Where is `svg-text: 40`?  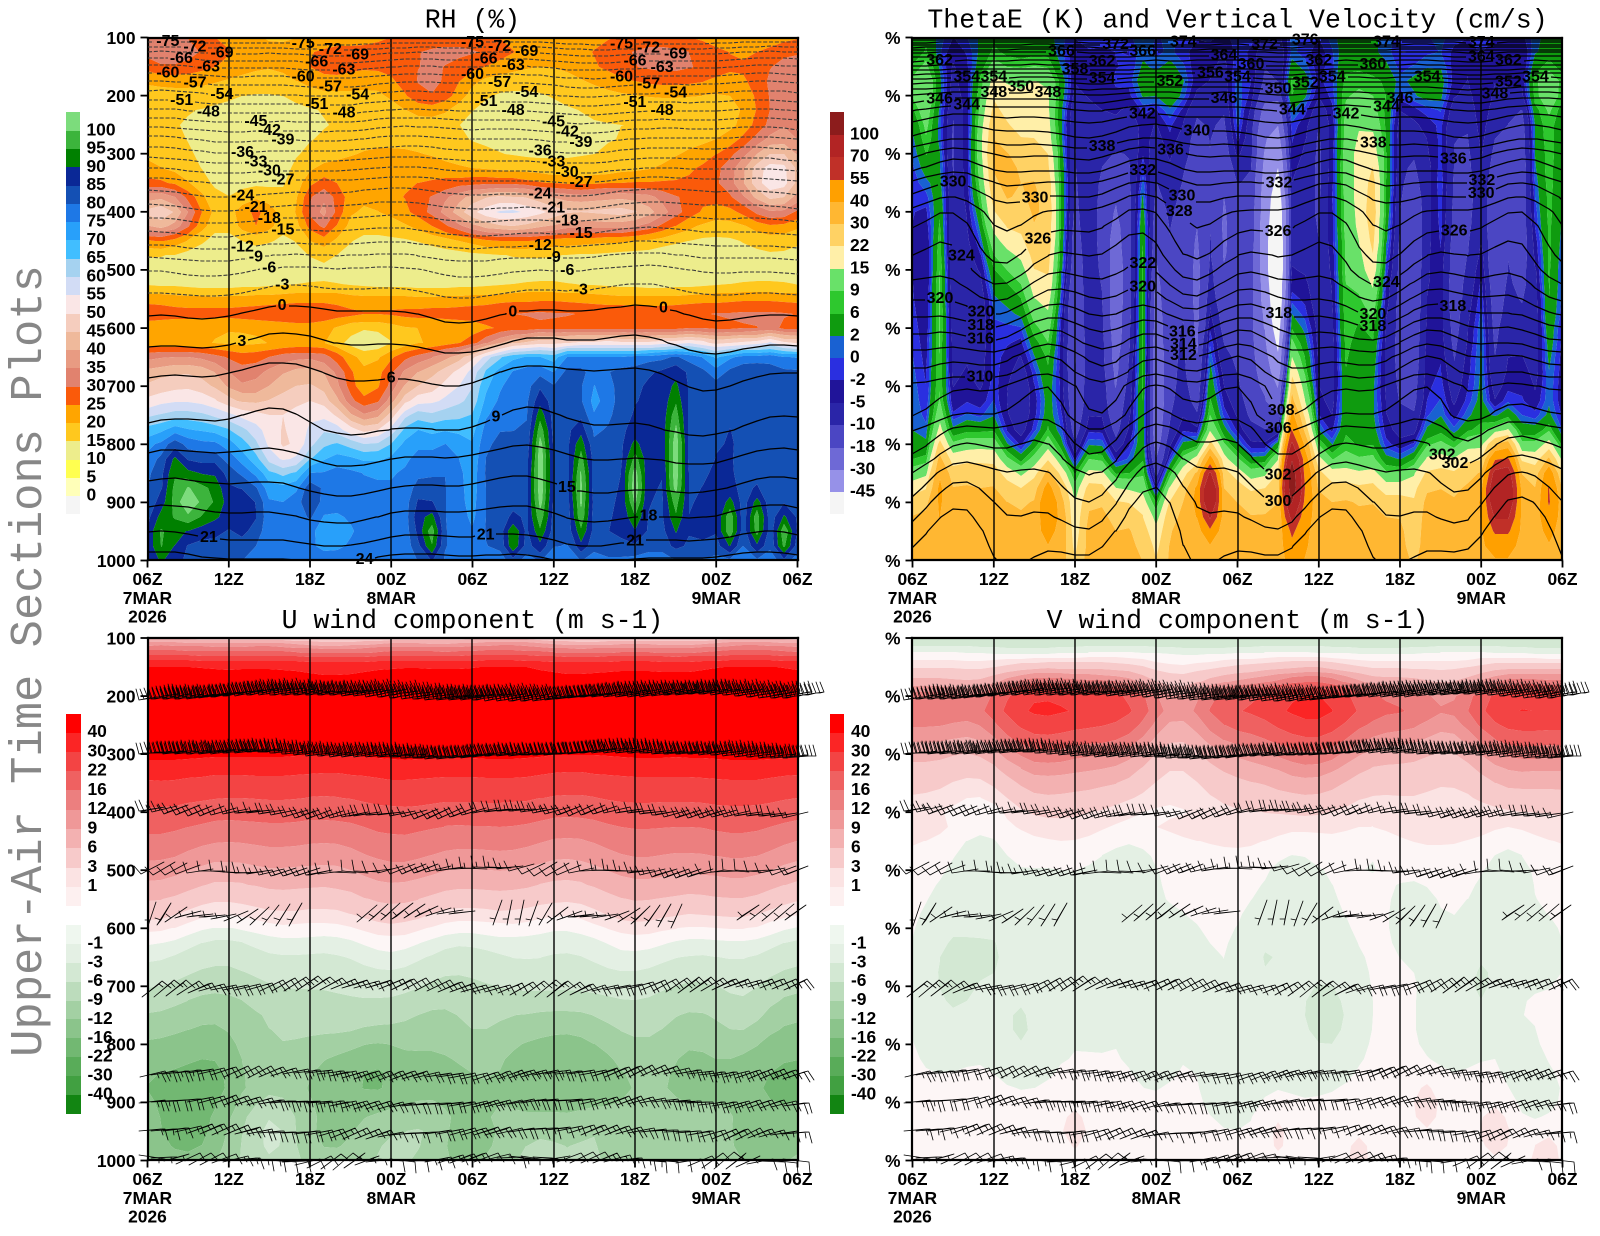
svg-text: 40 is located at coordinates (96, 349).